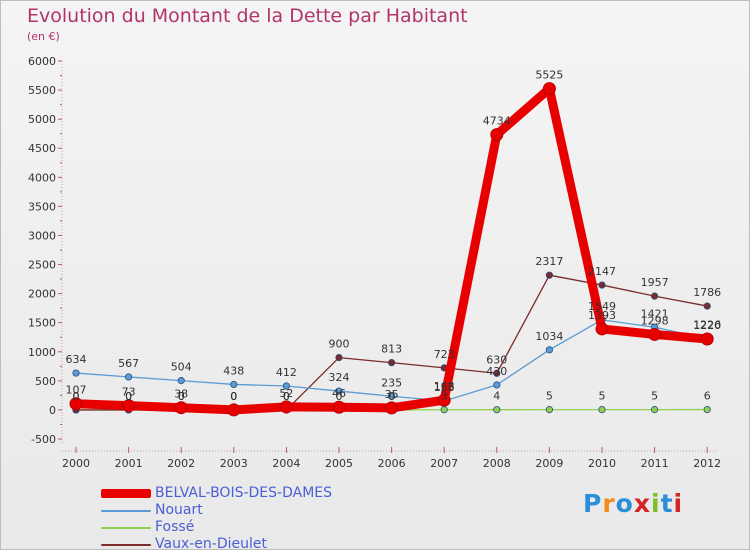 The height and width of the screenshot is (553, 750). Describe the element at coordinates (592, 503) in the screenshot. I see `logo-letter: P` at that location.